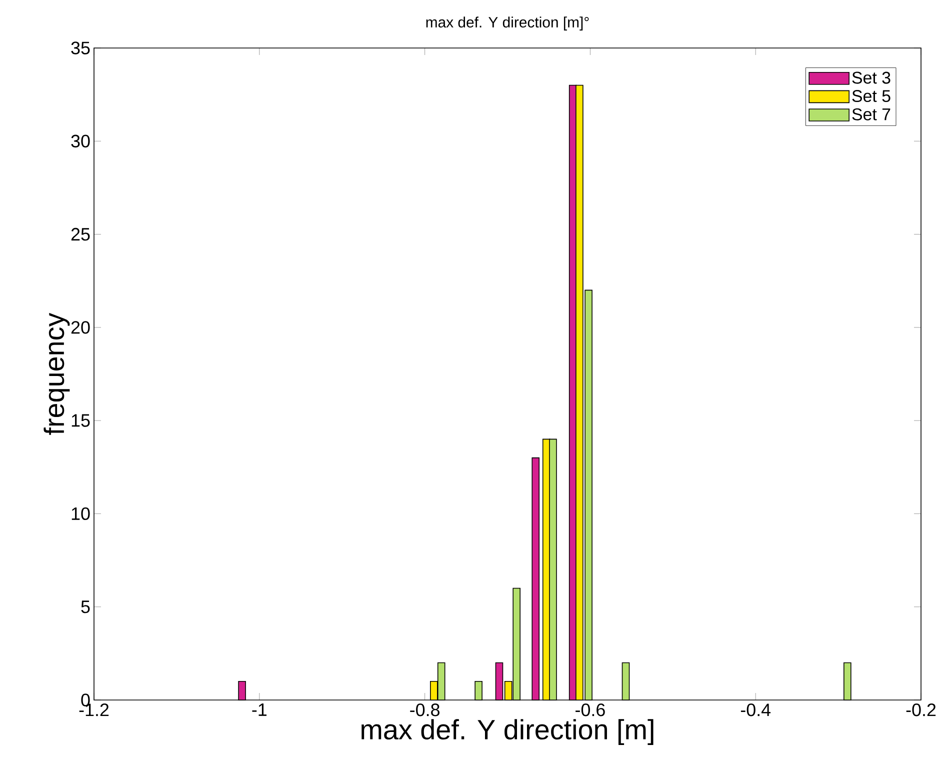  What do you see at coordinates (80, 48) in the screenshot?
I see `y-tick-label: 35` at bounding box center [80, 48].